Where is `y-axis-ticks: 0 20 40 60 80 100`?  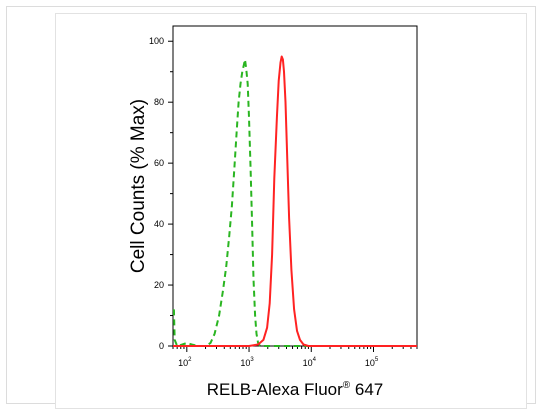 y-axis-ticks: 0 20 40 60 80 100 is located at coordinates (161, 193).